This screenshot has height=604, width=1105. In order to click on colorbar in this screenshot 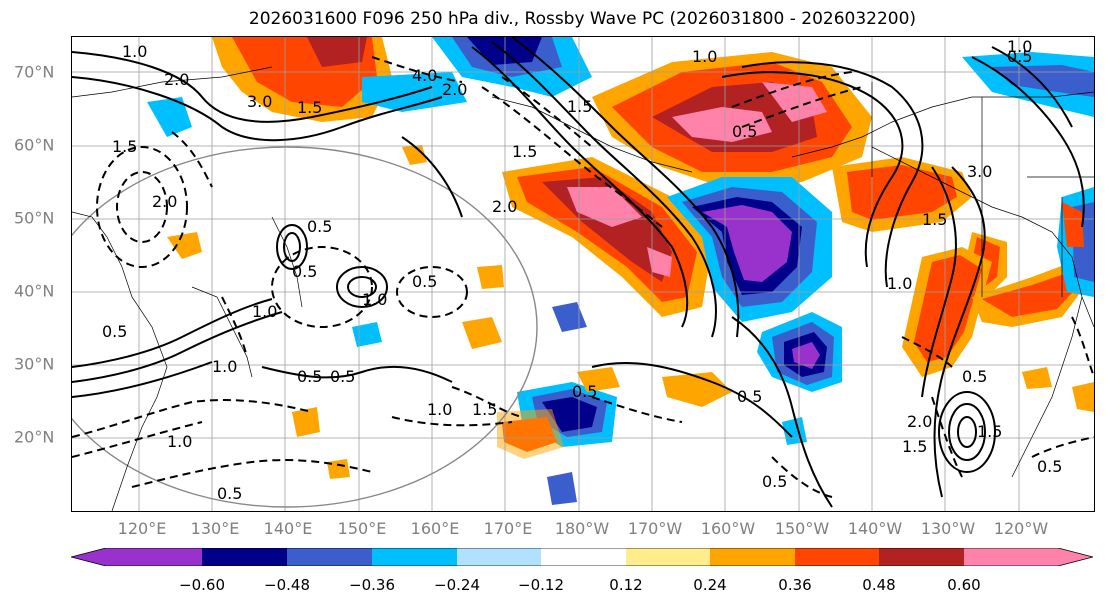, I will do `click(582, 557)`.